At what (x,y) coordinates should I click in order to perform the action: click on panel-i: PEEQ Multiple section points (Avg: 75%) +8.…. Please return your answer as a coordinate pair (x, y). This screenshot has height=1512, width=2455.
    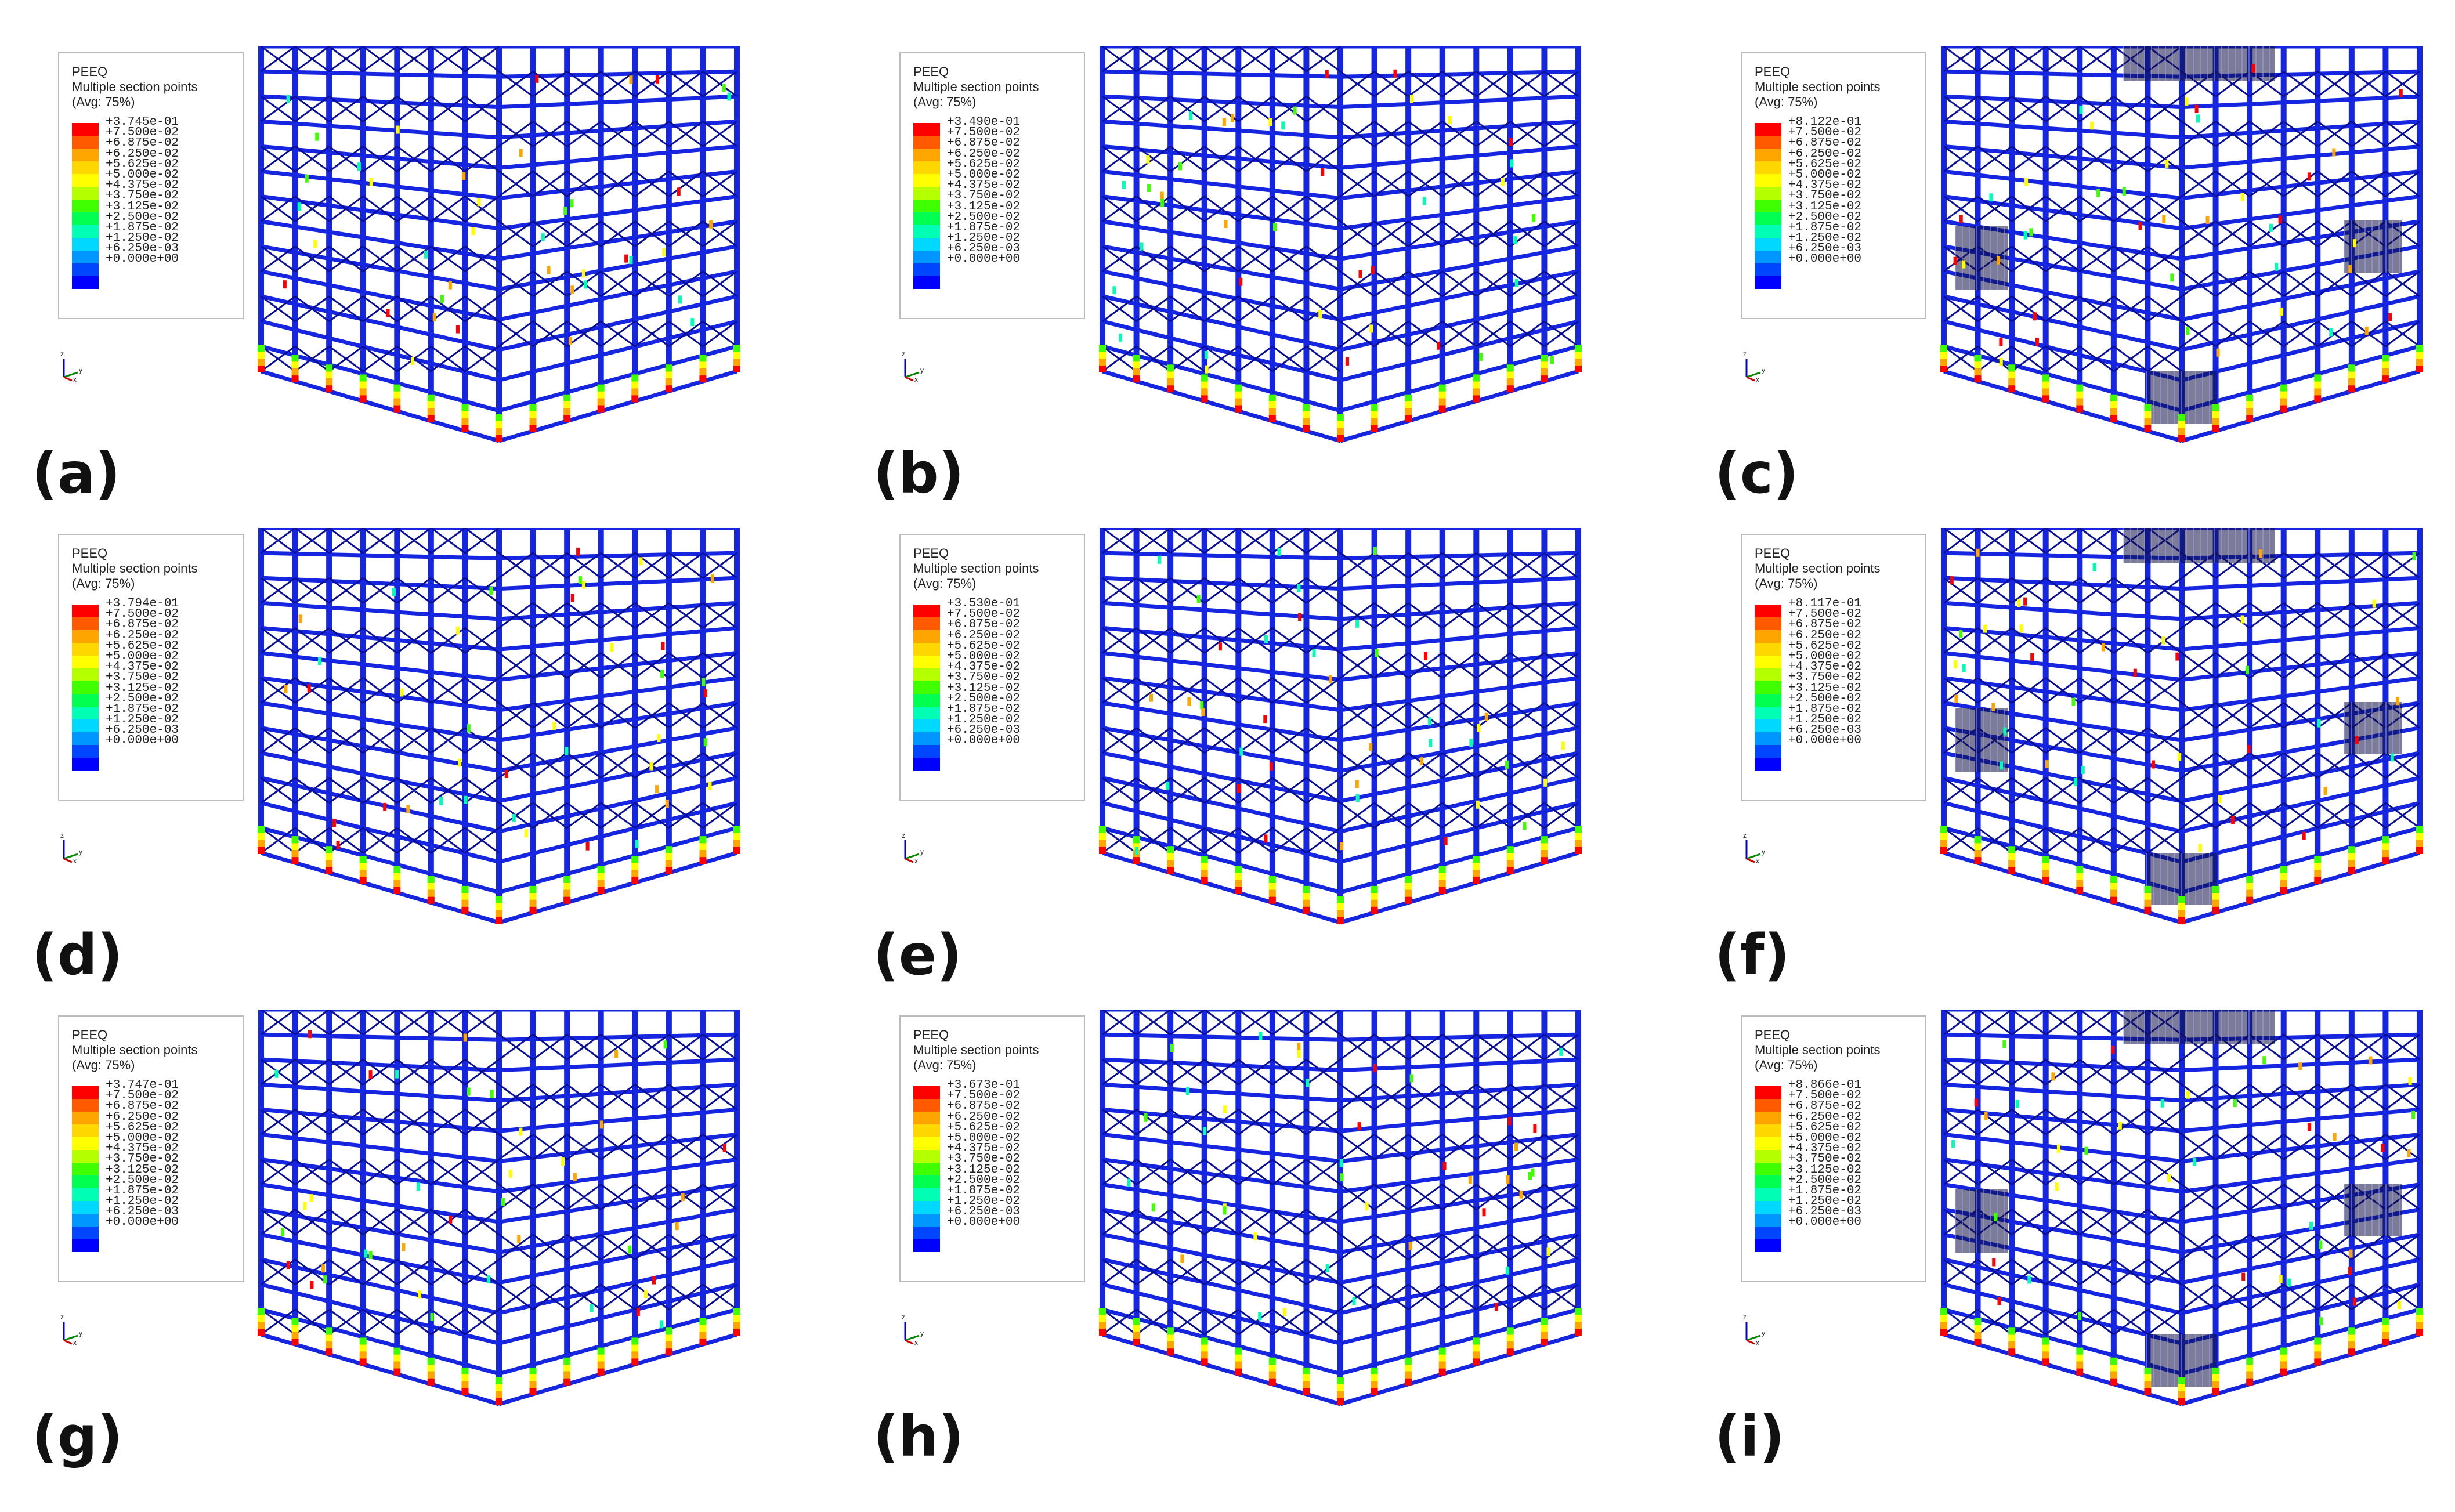
    Looking at the image, I should click on (2085, 1240).